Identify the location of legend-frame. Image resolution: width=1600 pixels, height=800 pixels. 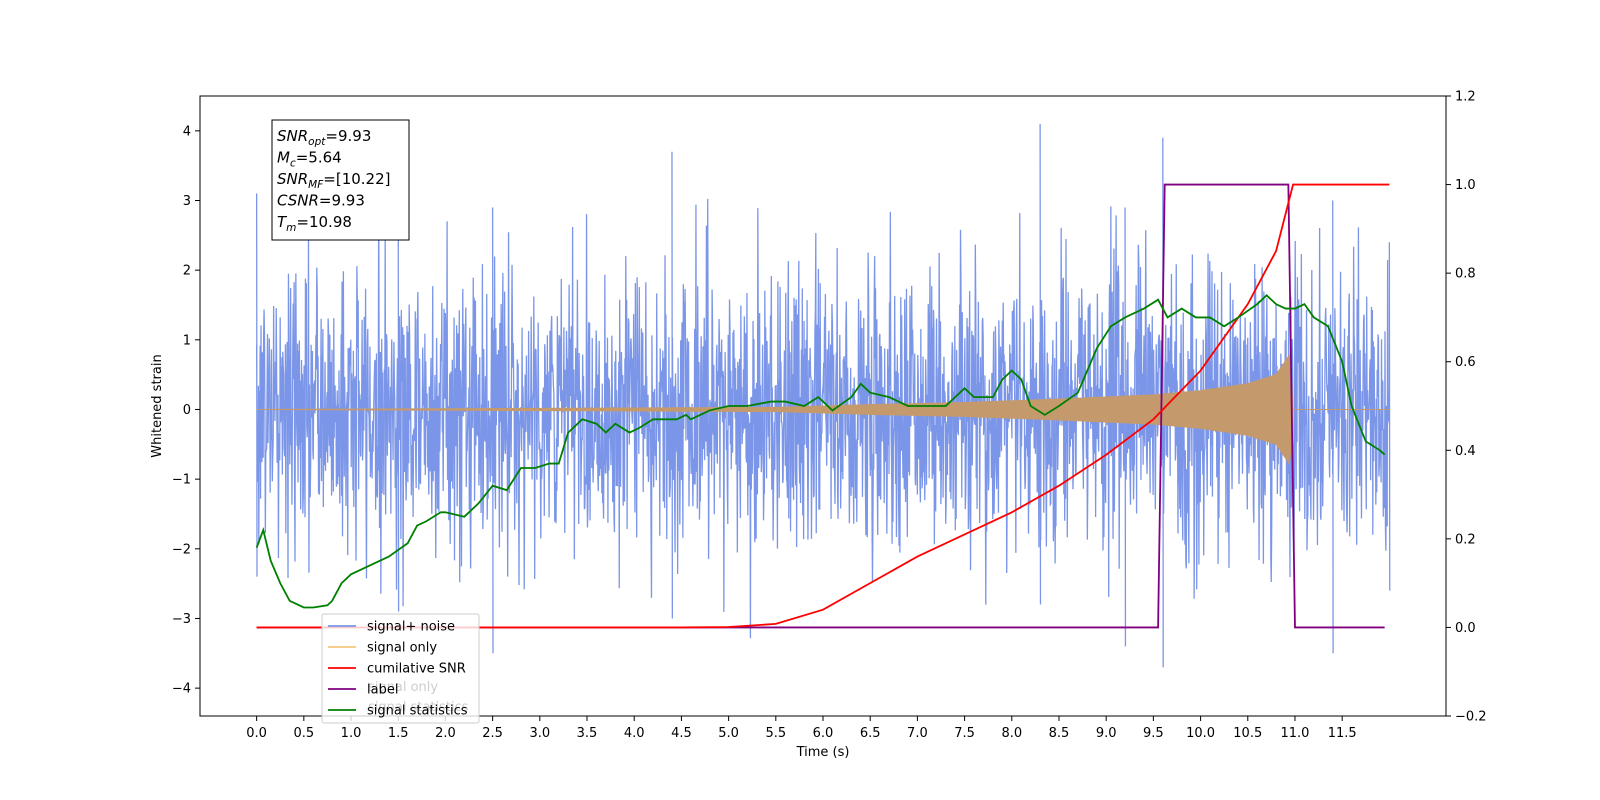
(400, 668).